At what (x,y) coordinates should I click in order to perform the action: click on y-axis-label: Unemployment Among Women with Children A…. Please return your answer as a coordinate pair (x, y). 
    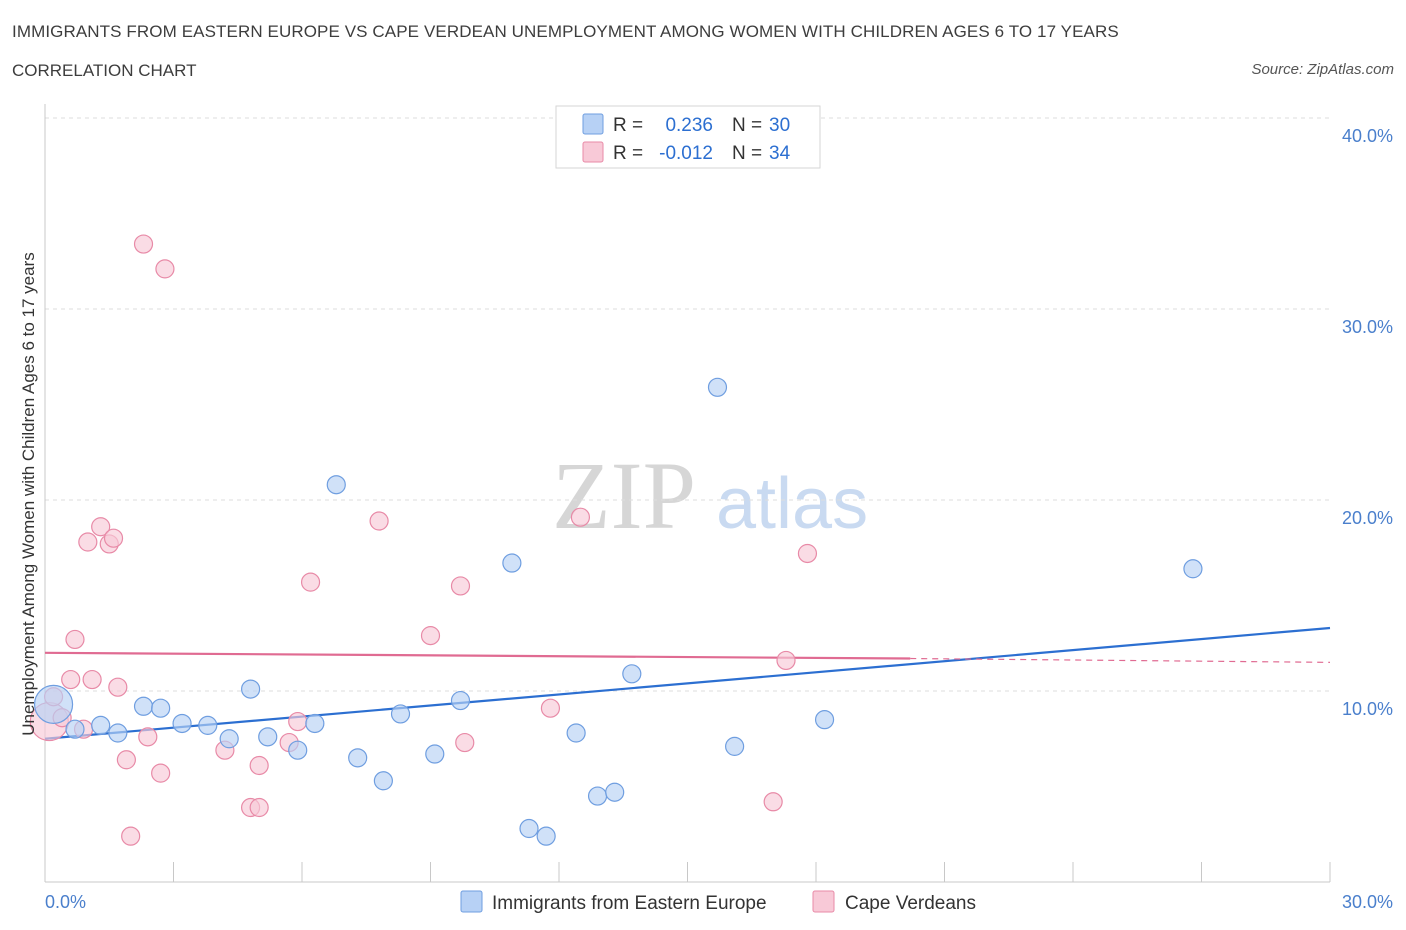
    Looking at the image, I should click on (28, 494).